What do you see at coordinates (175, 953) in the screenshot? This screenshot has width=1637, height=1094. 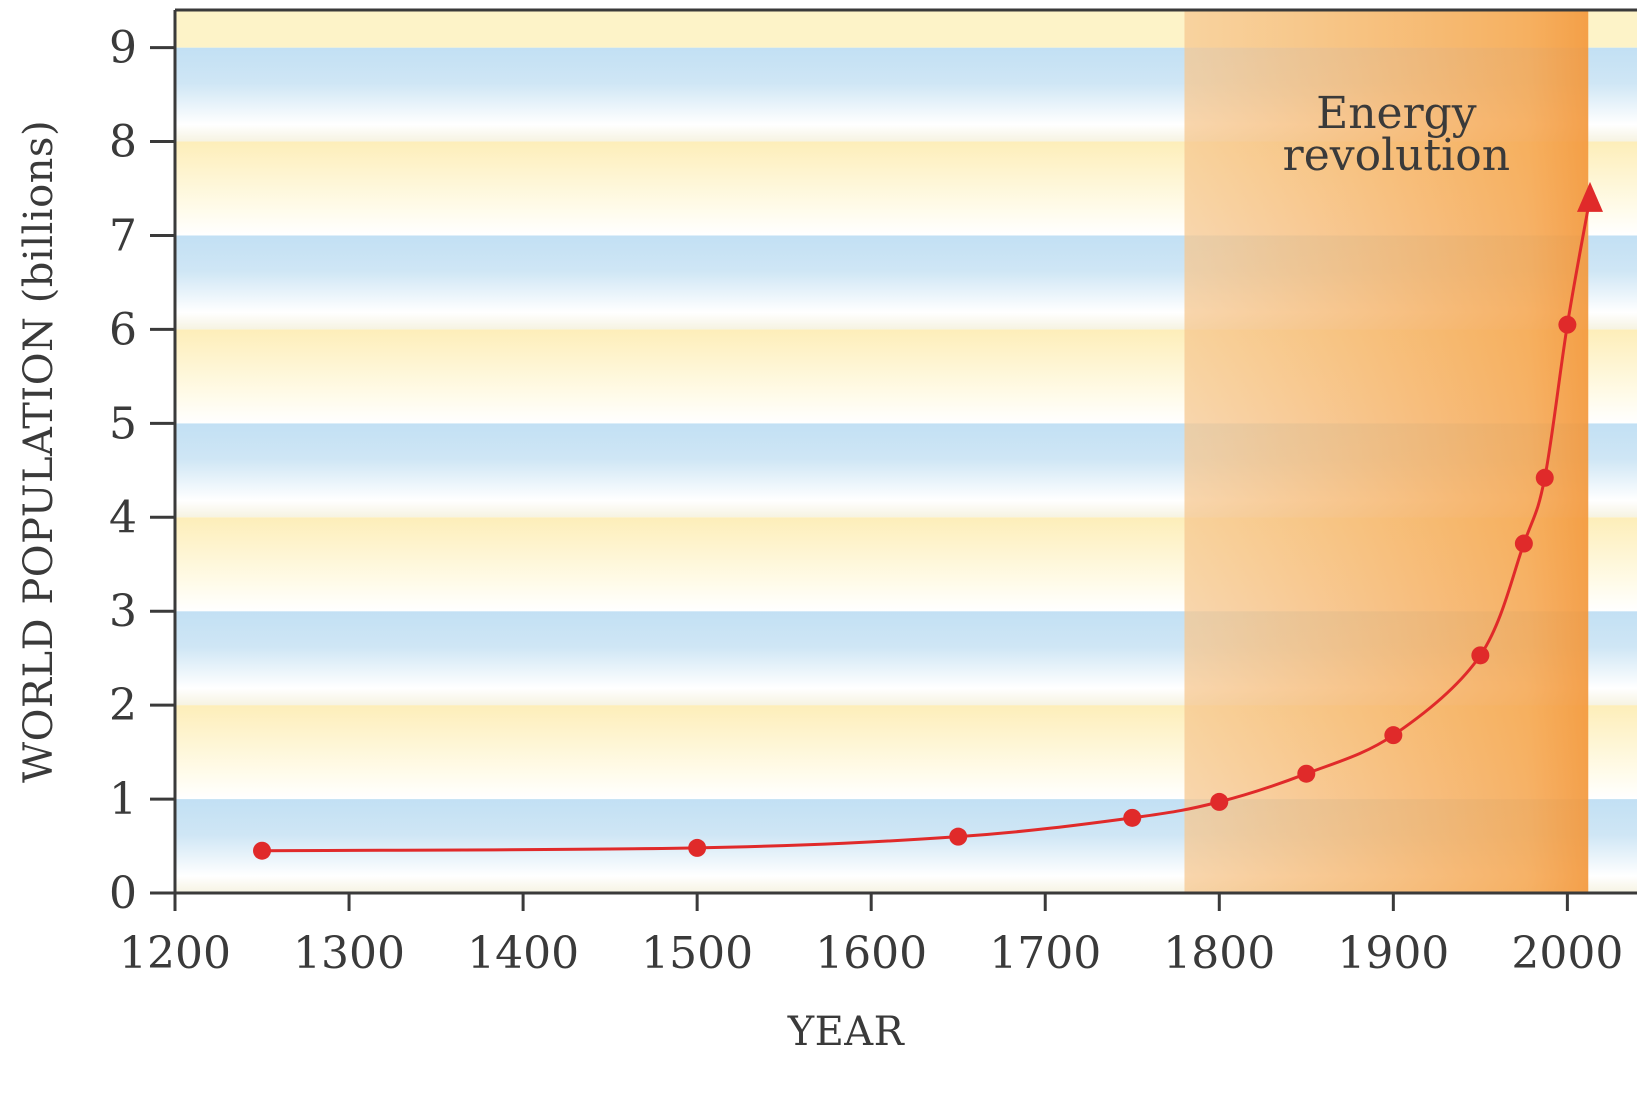 I see `x-tick-label: 1200` at bounding box center [175, 953].